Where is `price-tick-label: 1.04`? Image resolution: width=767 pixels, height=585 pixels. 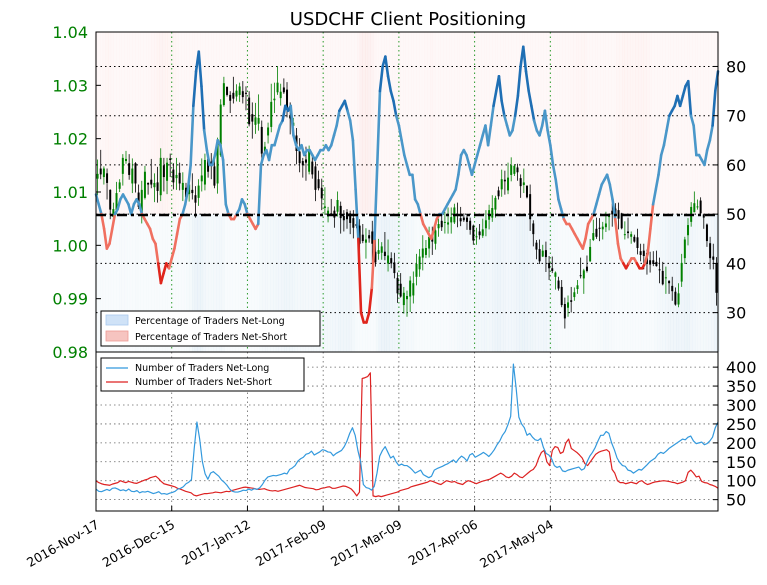
price-tick-label: 1.04 is located at coordinates (70, 32).